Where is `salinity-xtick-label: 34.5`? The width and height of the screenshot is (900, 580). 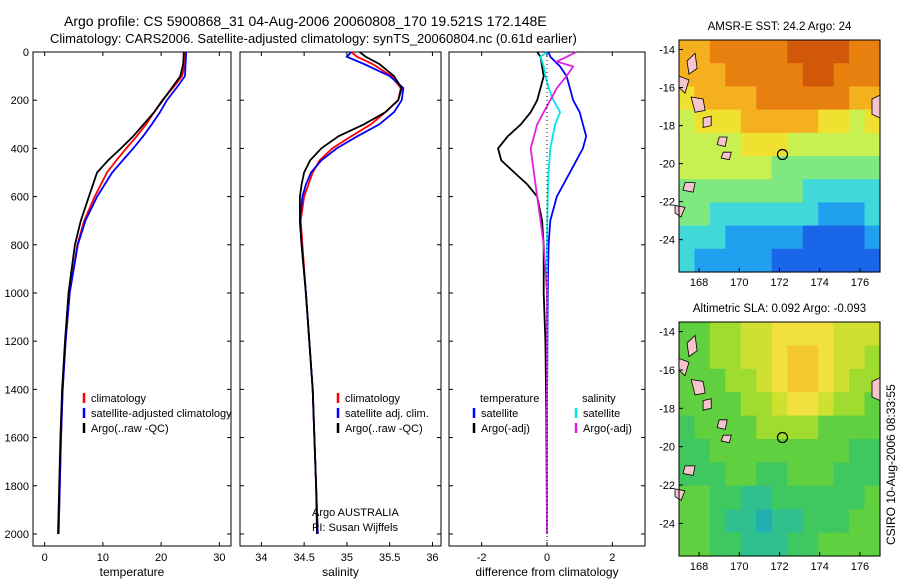 salinity-xtick-label: 34.5 is located at coordinates (303, 558).